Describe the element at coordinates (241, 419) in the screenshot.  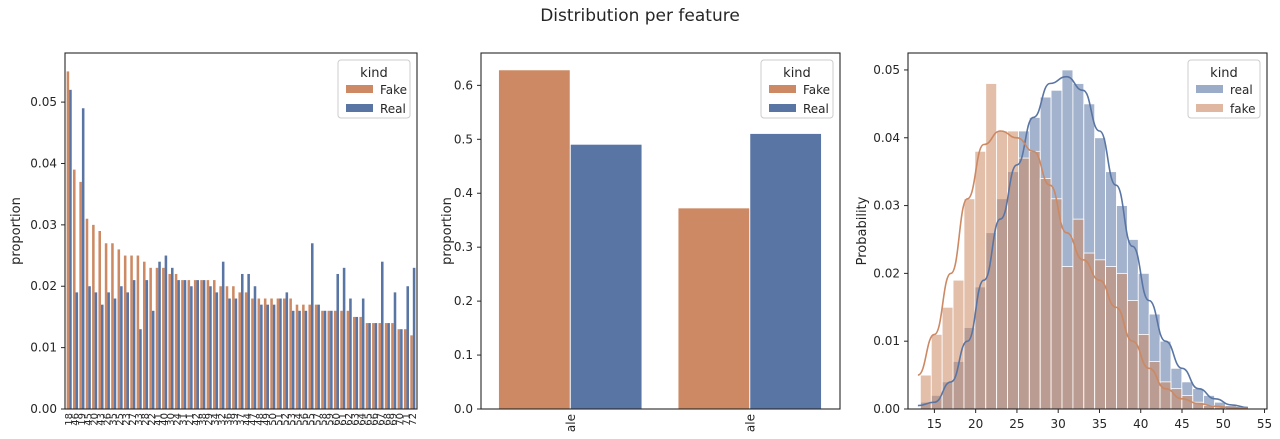
I see `x-tick-label: 37` at that location.